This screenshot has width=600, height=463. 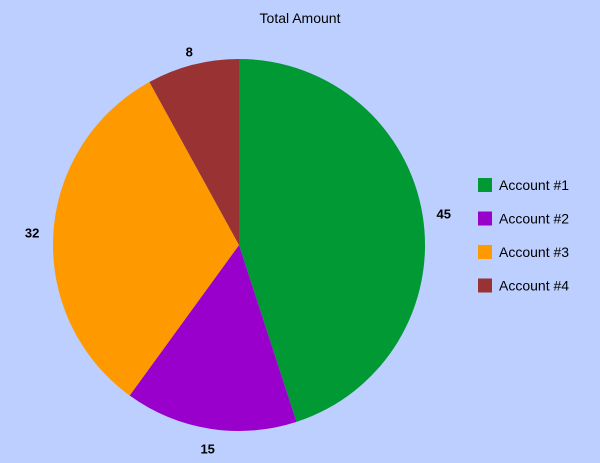 I want to click on data-label-account-3: 32, so click(x=32, y=232).